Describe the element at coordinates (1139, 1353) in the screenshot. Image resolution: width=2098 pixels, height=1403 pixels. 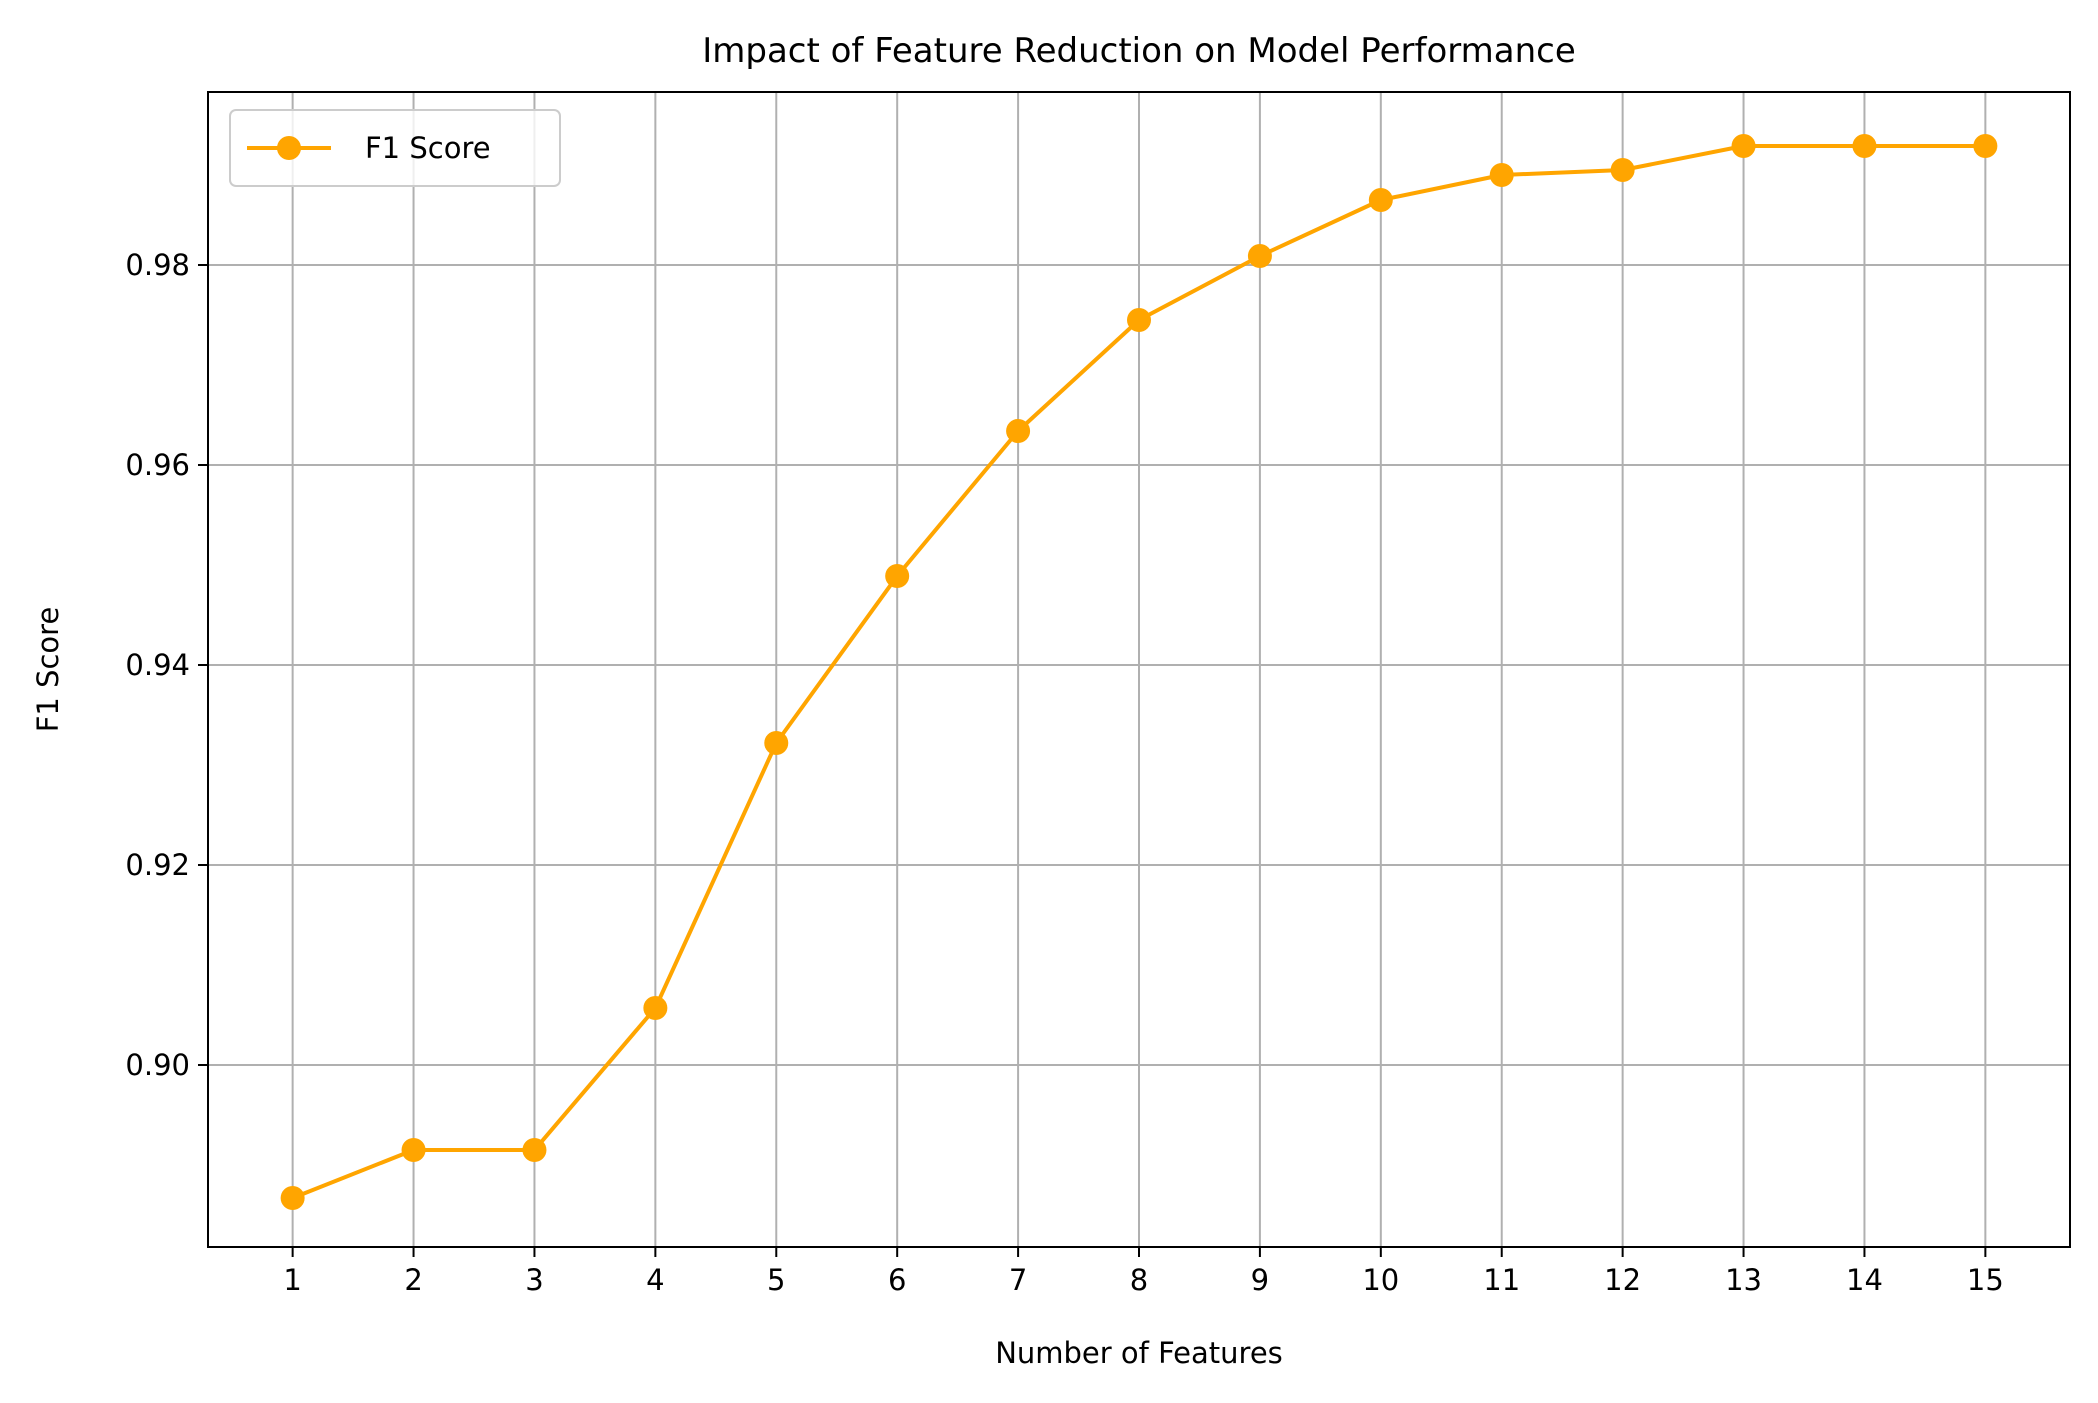
I see `x-axis-label: Number of Features` at that location.